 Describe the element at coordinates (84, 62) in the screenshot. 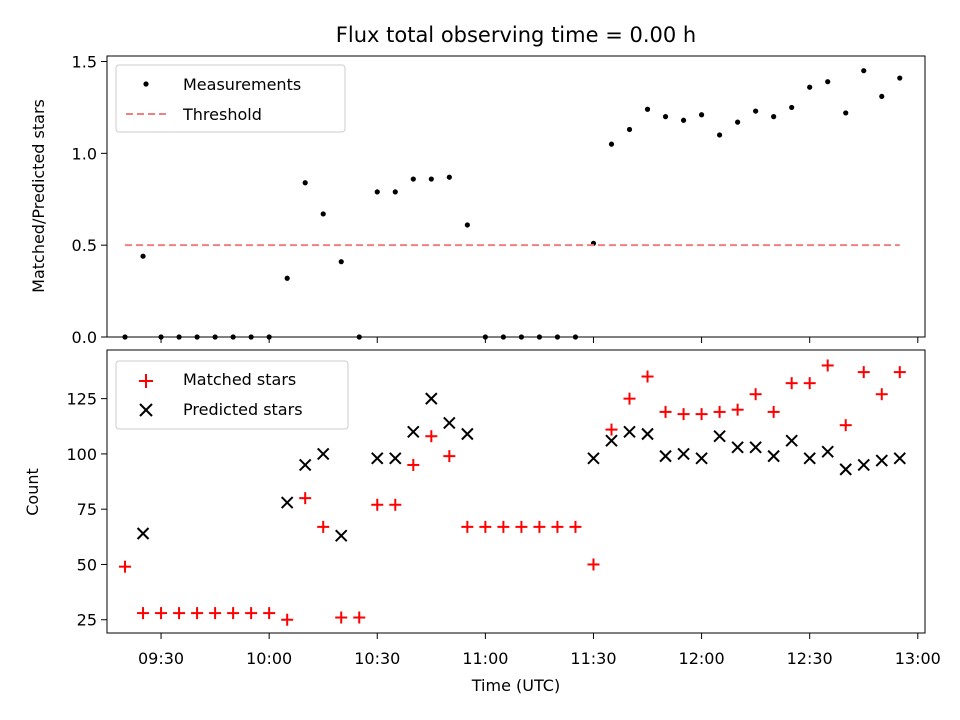

I see `top-y-tick-label: 1.5` at that location.